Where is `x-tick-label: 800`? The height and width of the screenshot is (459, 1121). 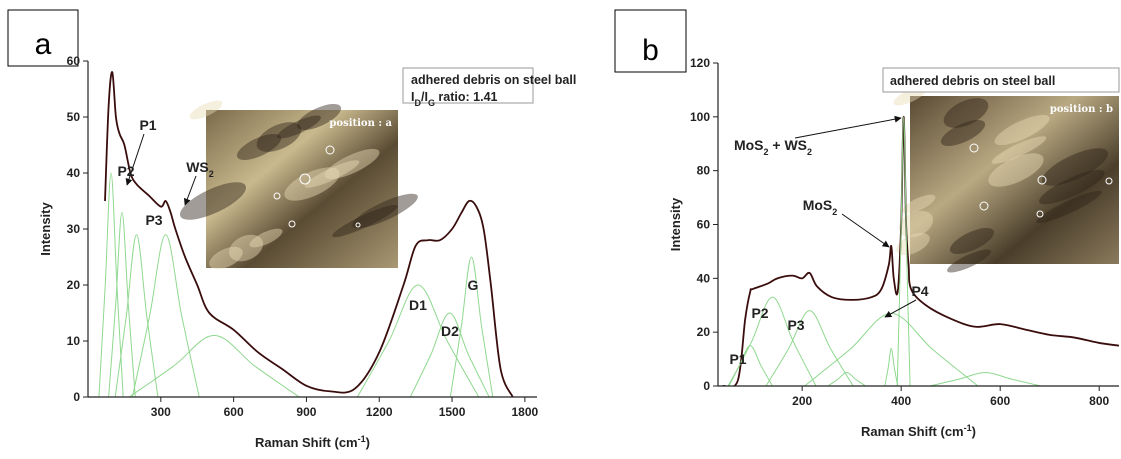 x-tick-label: 800 is located at coordinates (1099, 401).